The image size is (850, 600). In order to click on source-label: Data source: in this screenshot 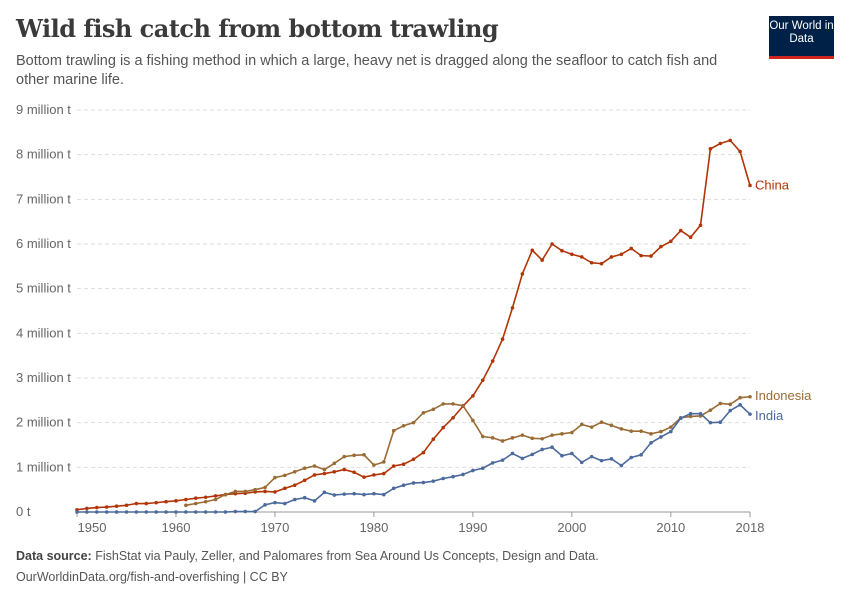, I will do `click(54, 556)`.